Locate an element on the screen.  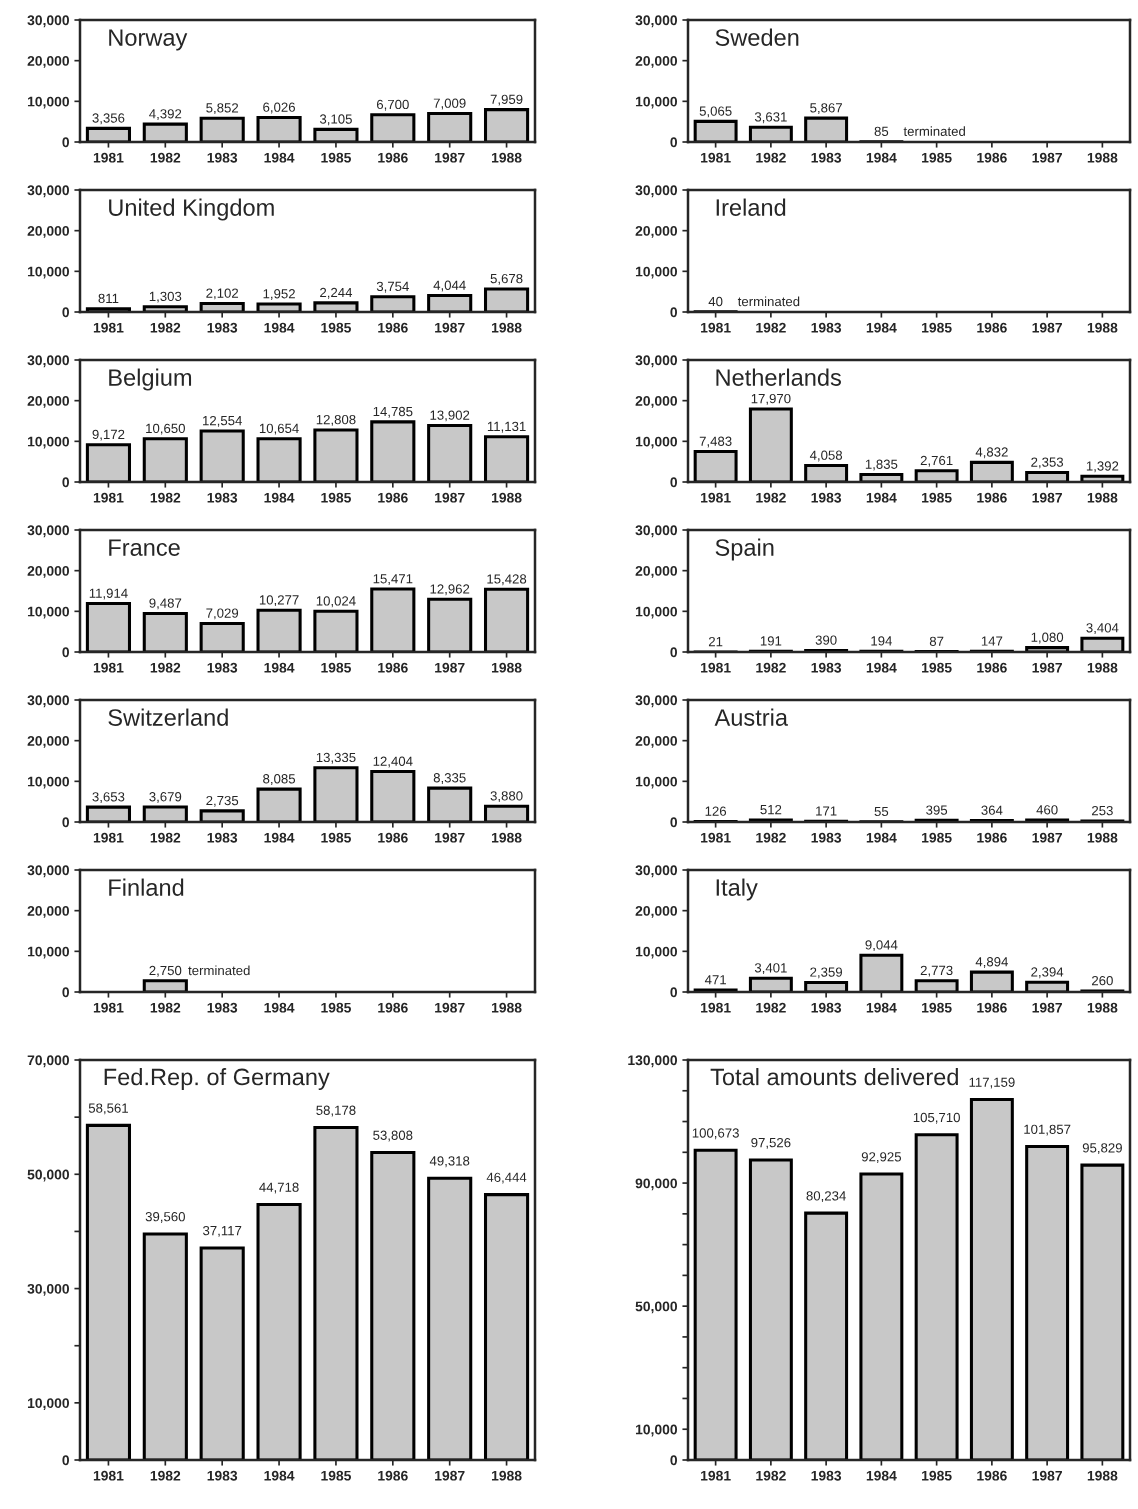
data-label: 40 is located at coordinates (715, 301).